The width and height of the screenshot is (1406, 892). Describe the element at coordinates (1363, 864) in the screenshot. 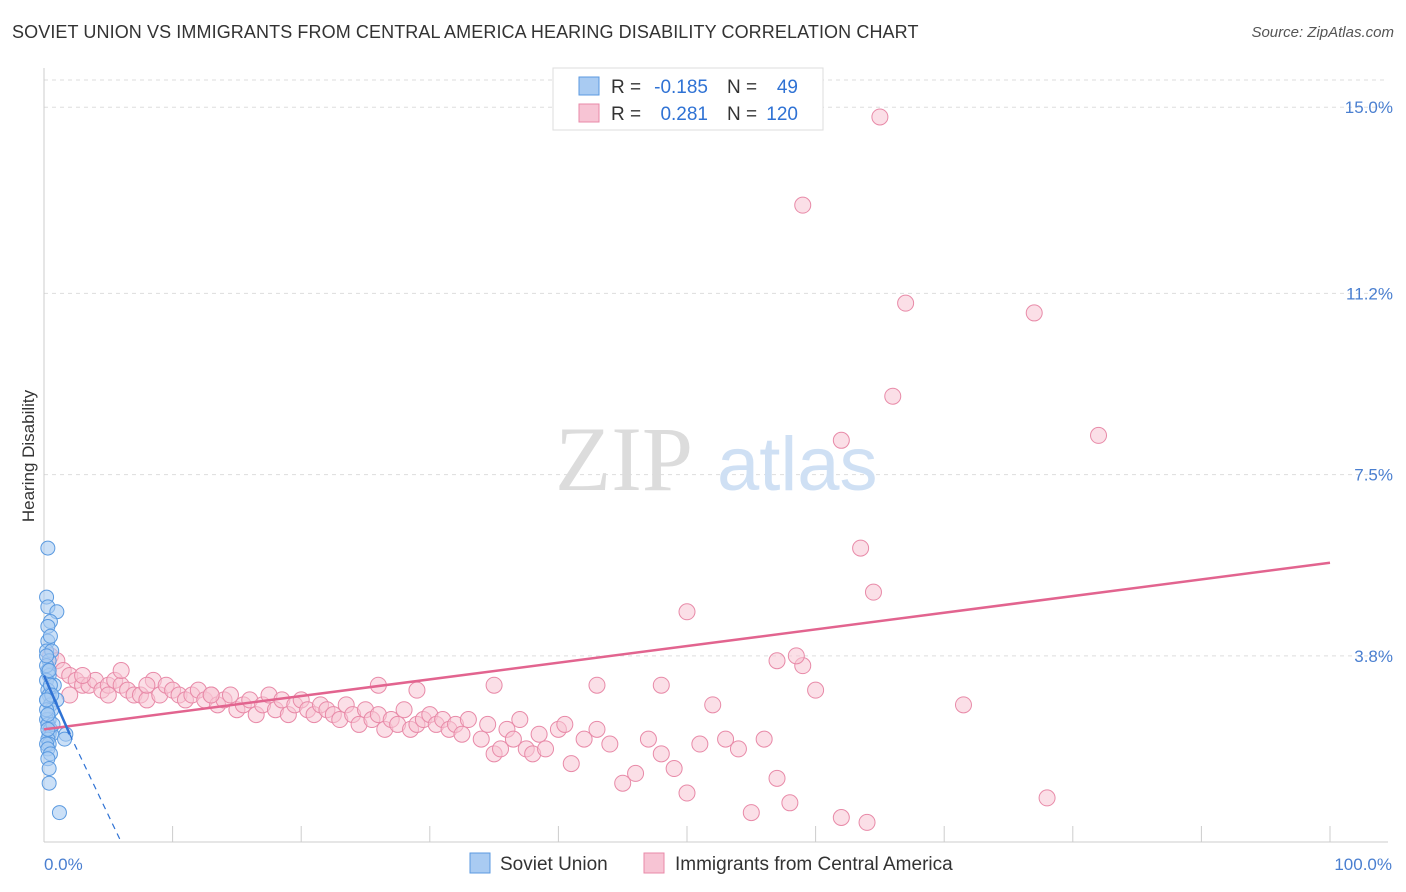

I see `x-tick-label-end: 100.0%` at that location.